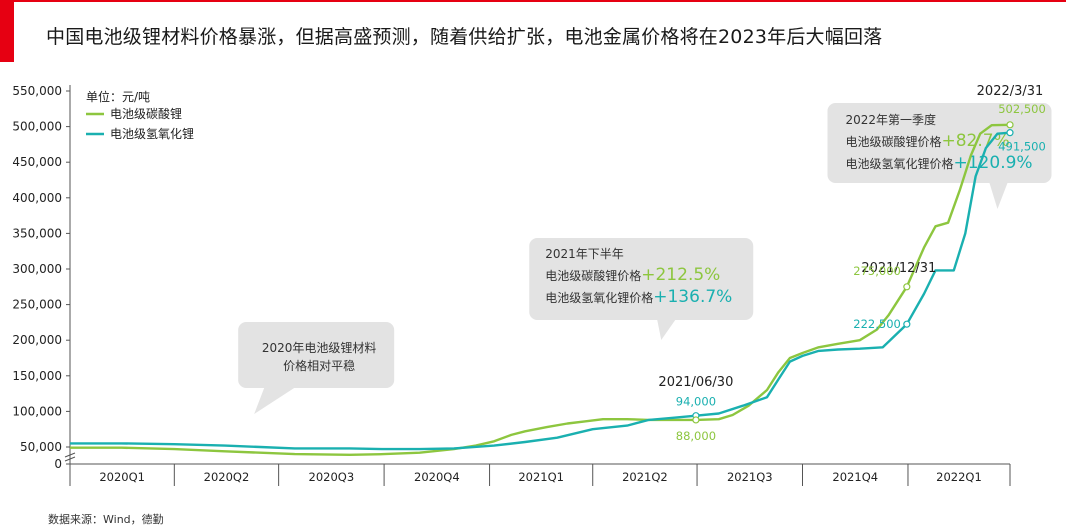 This screenshot has width=1080, height=530. I want to click on annotation-value: 275,000, so click(877, 271).